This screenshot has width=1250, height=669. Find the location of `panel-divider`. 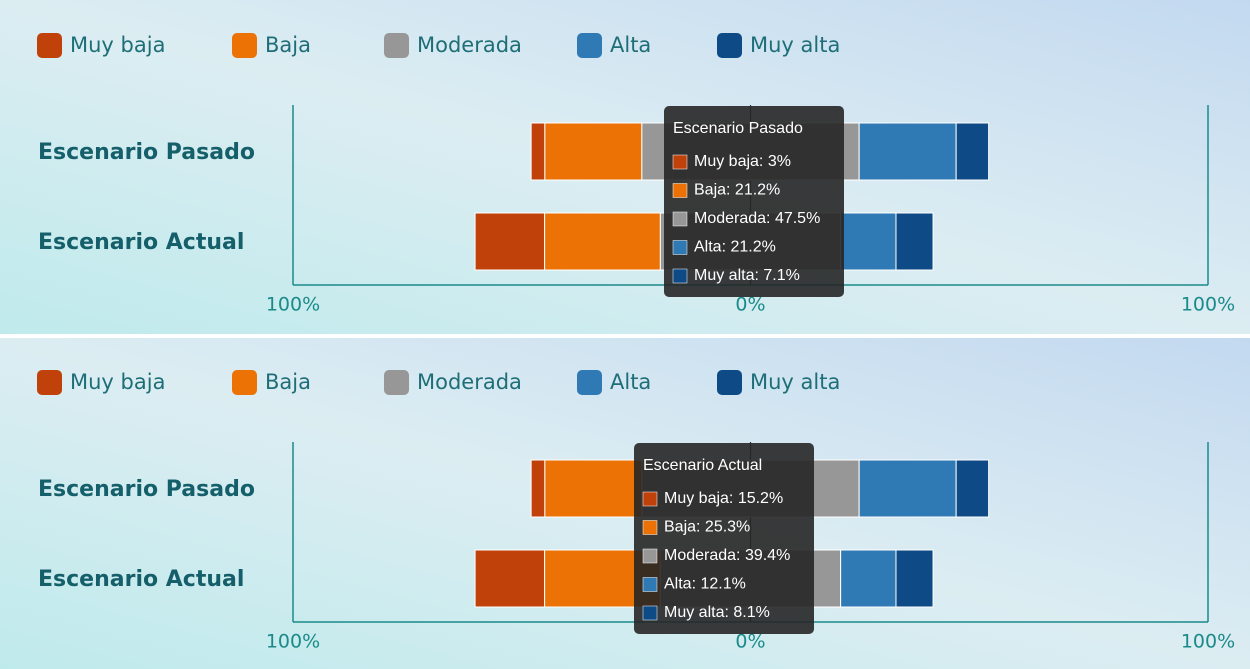

panel-divider is located at coordinates (625, 336).